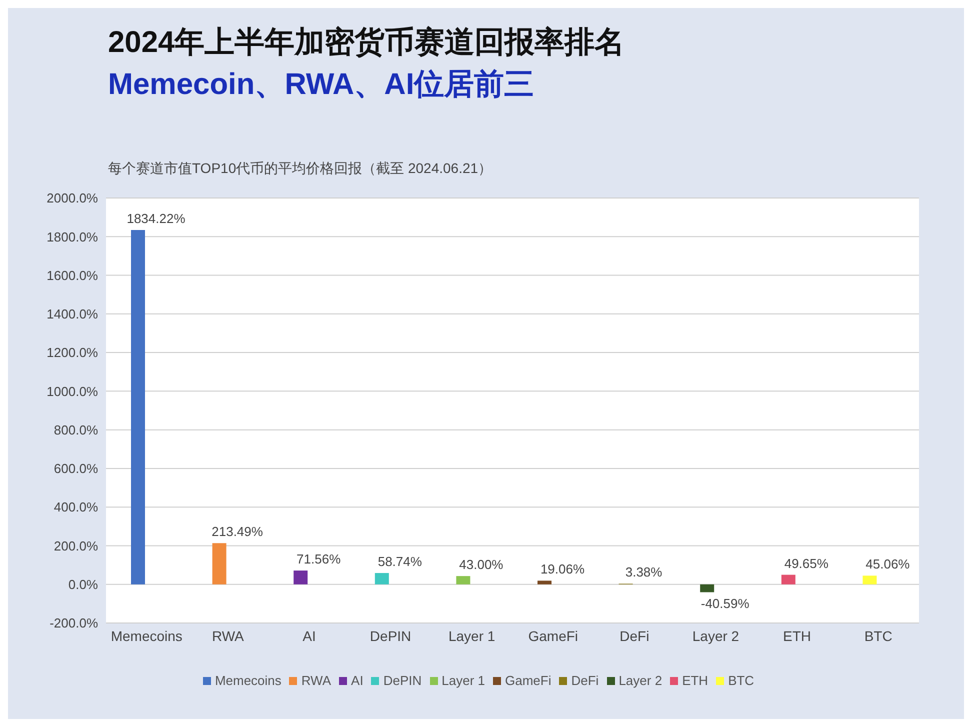 The image size is (972, 727). I want to click on data-label: 19.06%, so click(562, 569).